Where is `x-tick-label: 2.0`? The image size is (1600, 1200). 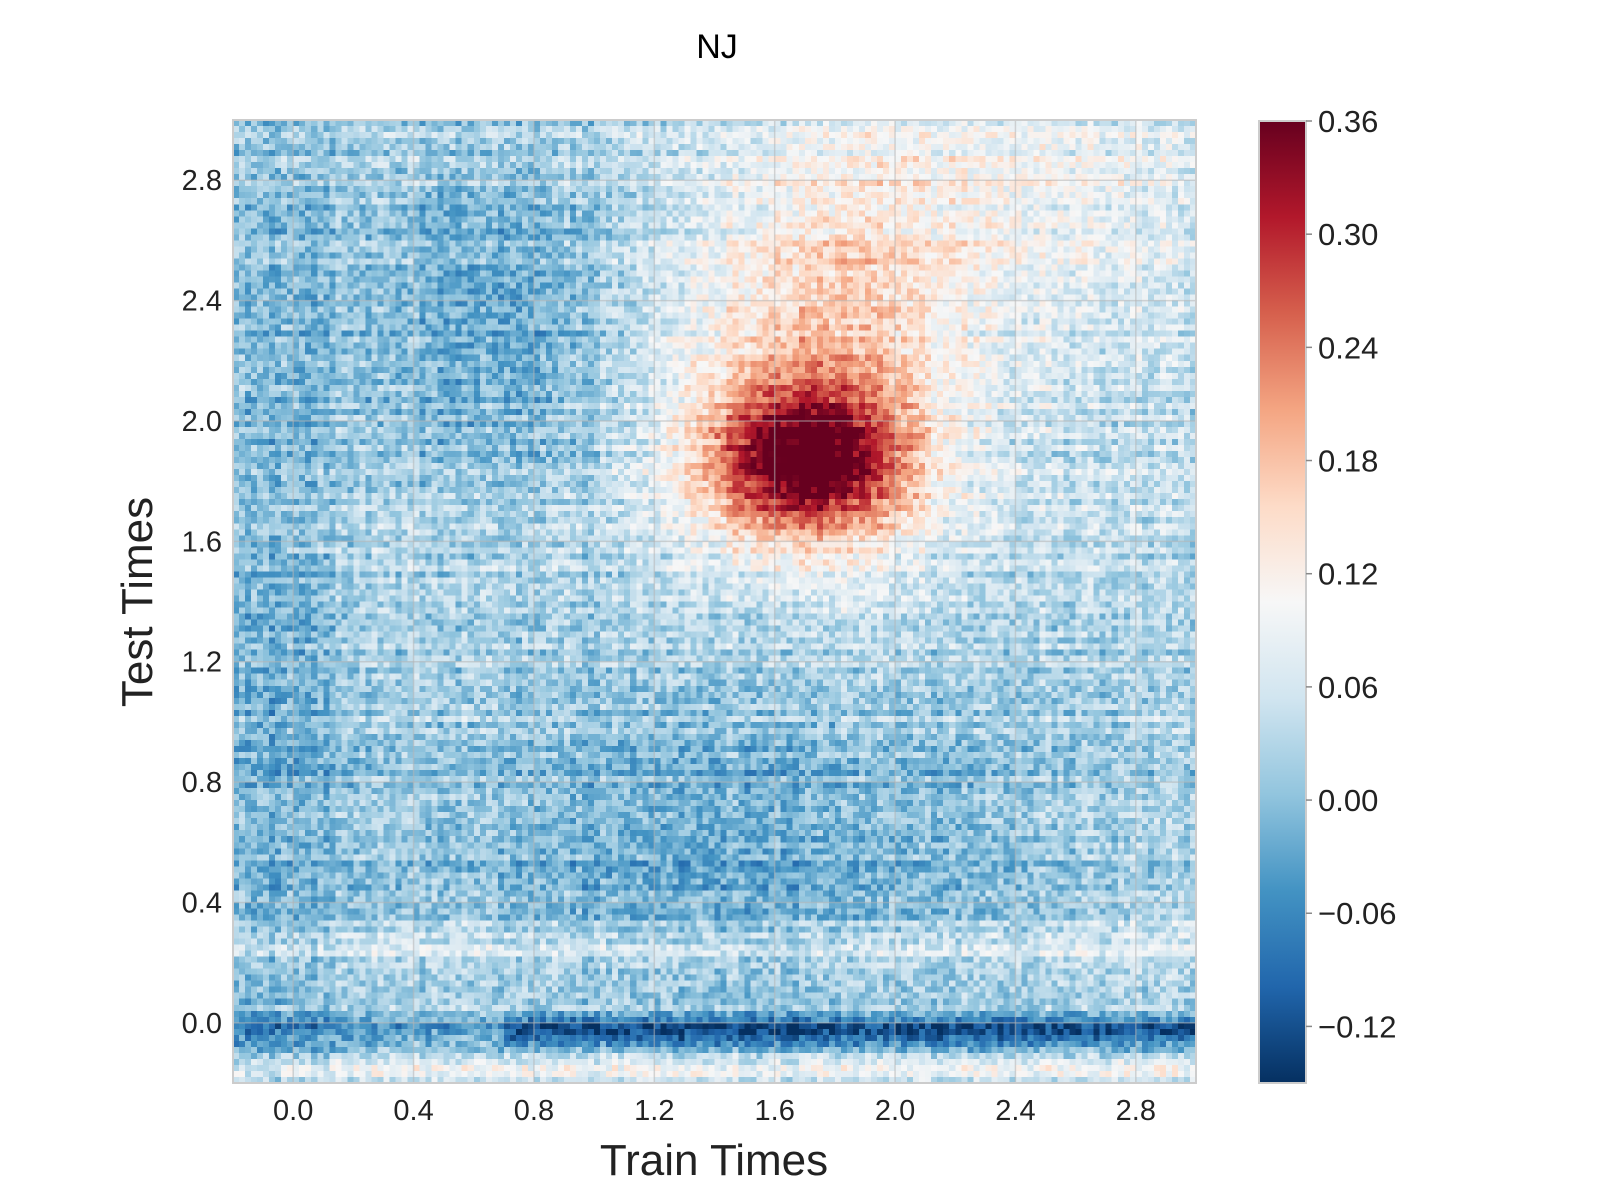
x-tick-label: 2.0 is located at coordinates (895, 1111).